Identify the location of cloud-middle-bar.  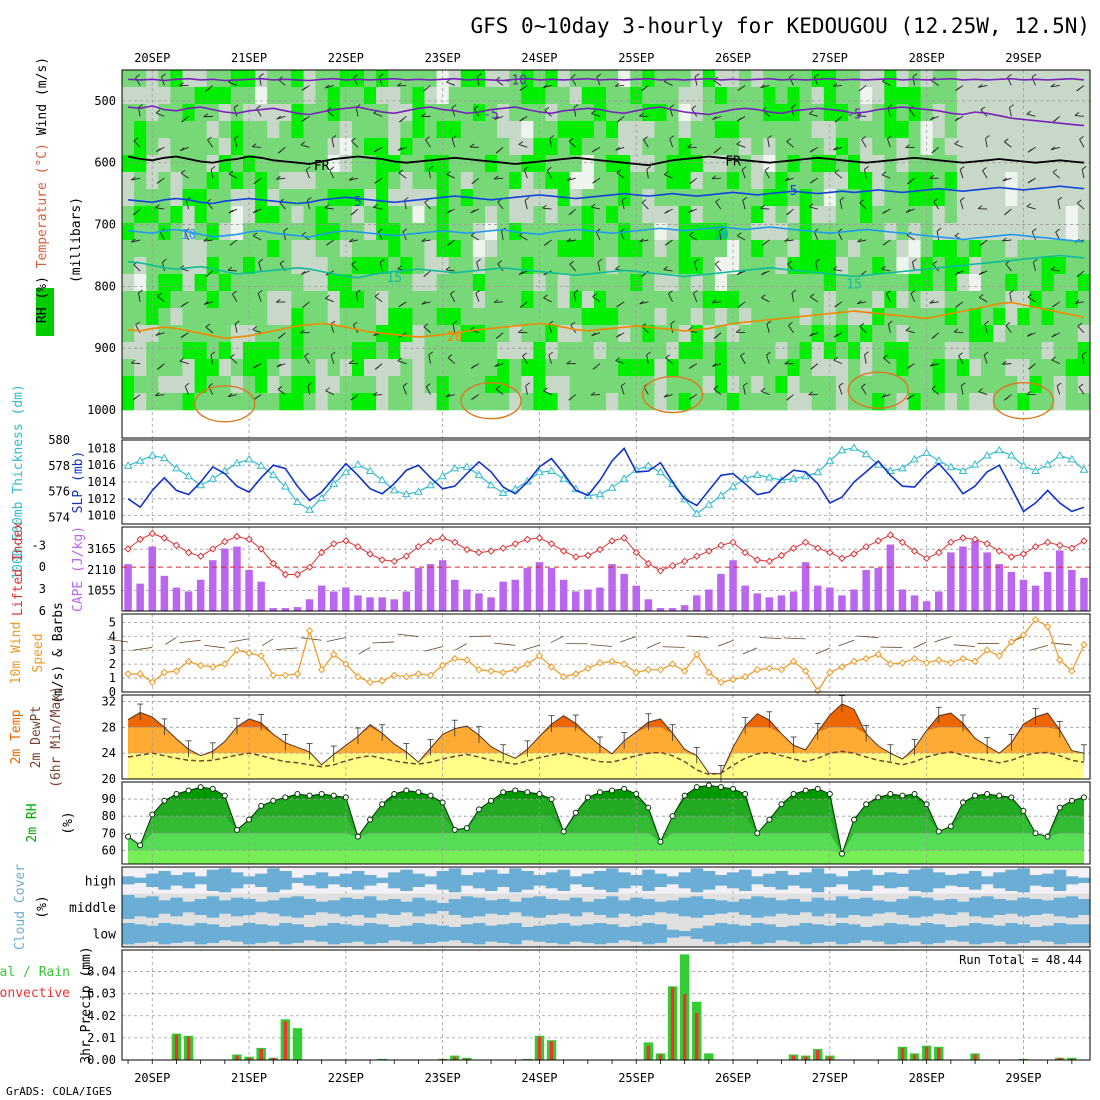
(515, 907).